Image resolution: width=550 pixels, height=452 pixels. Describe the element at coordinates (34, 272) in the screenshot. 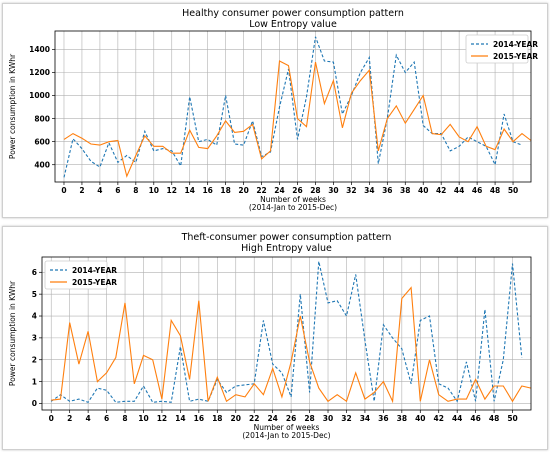

I see `y-tick-label: 6` at that location.